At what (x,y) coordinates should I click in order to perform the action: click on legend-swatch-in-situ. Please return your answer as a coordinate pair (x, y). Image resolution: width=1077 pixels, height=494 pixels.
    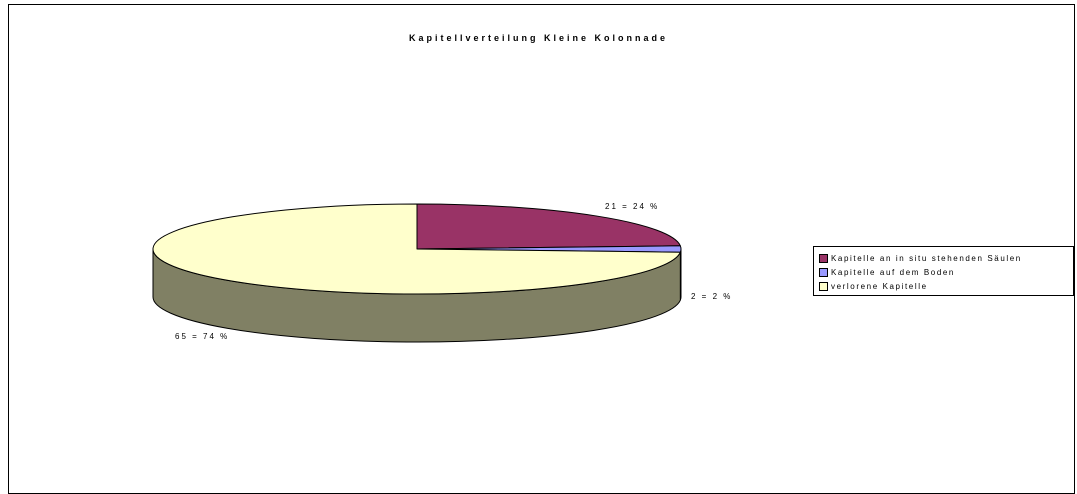
    Looking at the image, I should click on (823, 258).